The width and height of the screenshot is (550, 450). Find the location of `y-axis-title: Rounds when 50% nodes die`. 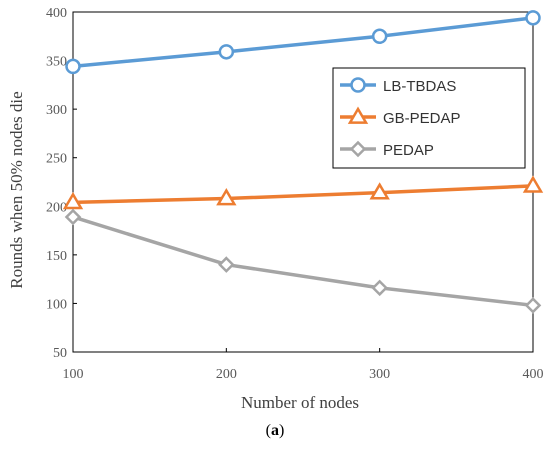

y-axis-title: Rounds when 50% nodes die is located at coordinates (16, 189).